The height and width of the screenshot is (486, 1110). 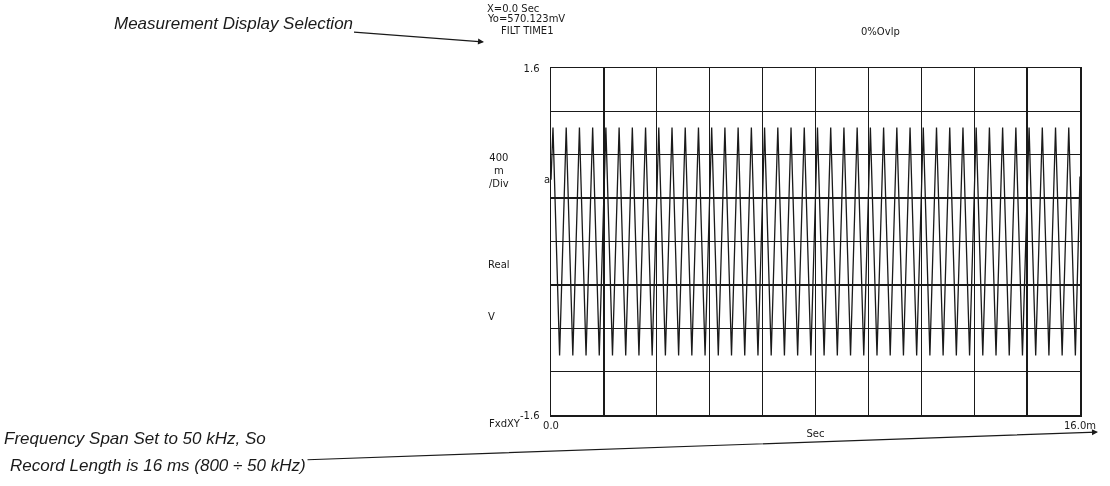 What do you see at coordinates (526, 18) in the screenshot?
I see `text: Yo=570.123mV` at bounding box center [526, 18].